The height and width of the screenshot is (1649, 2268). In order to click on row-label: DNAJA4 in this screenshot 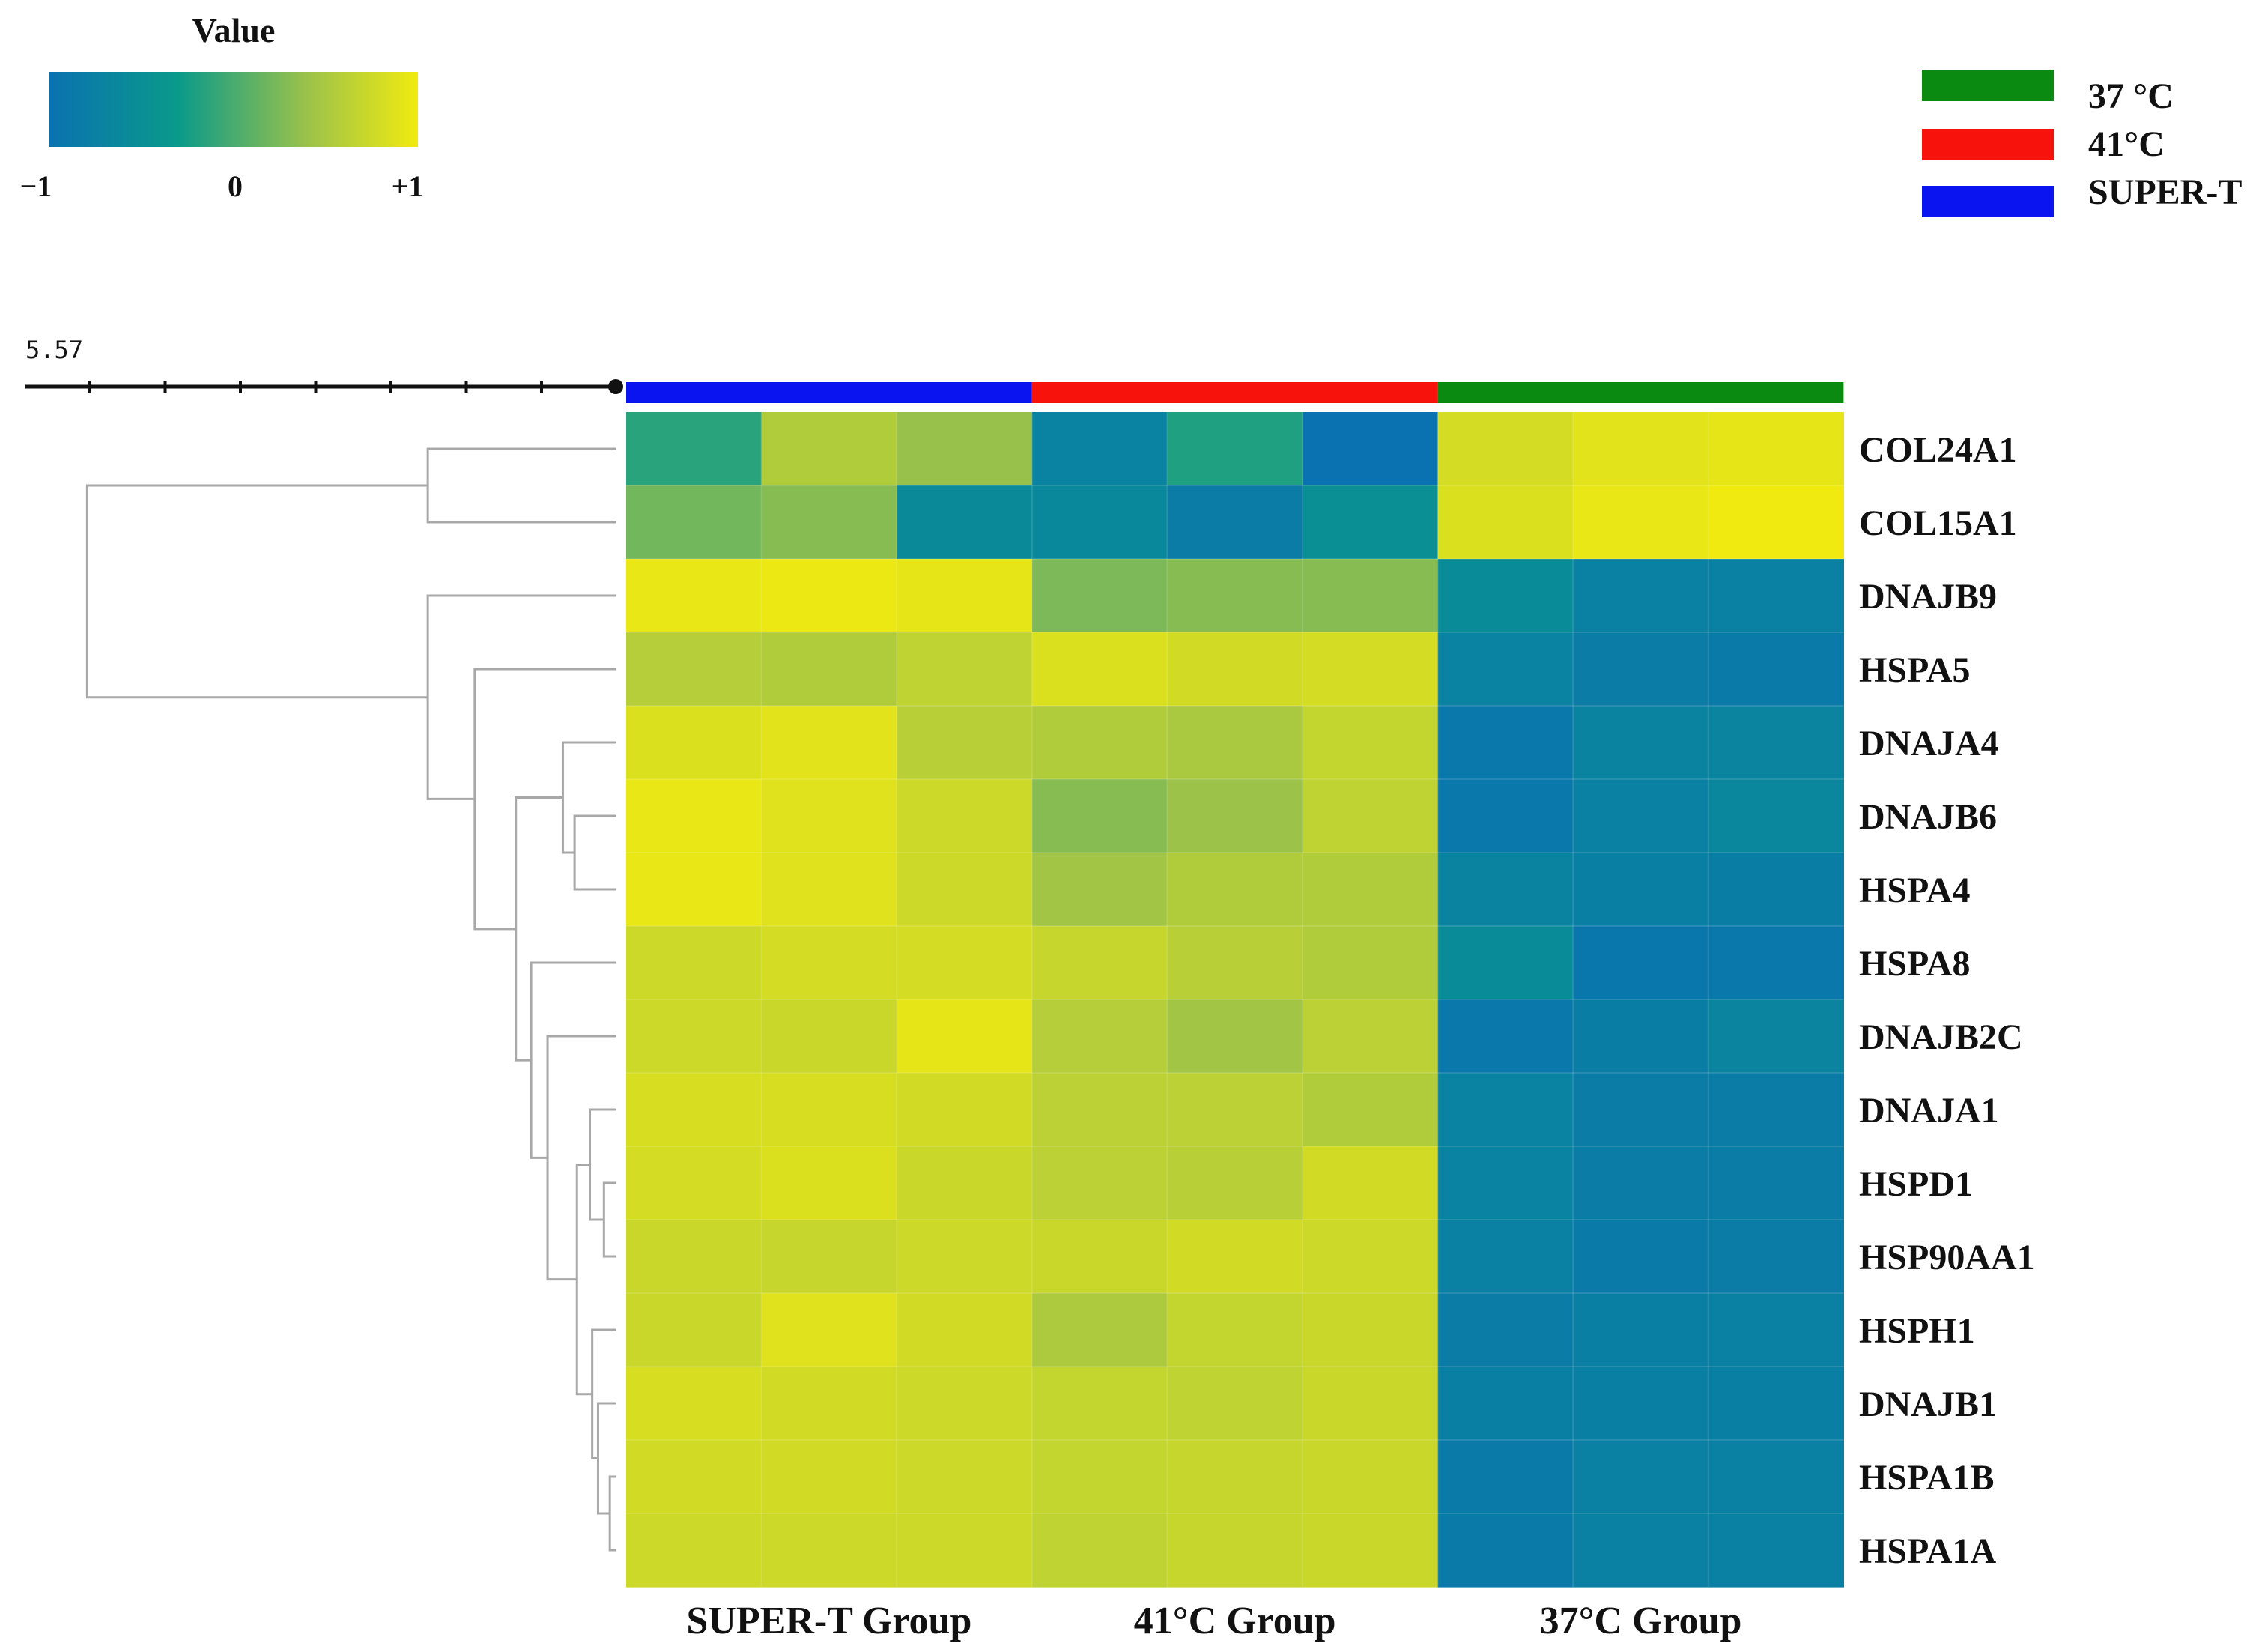, I will do `click(1929, 743)`.